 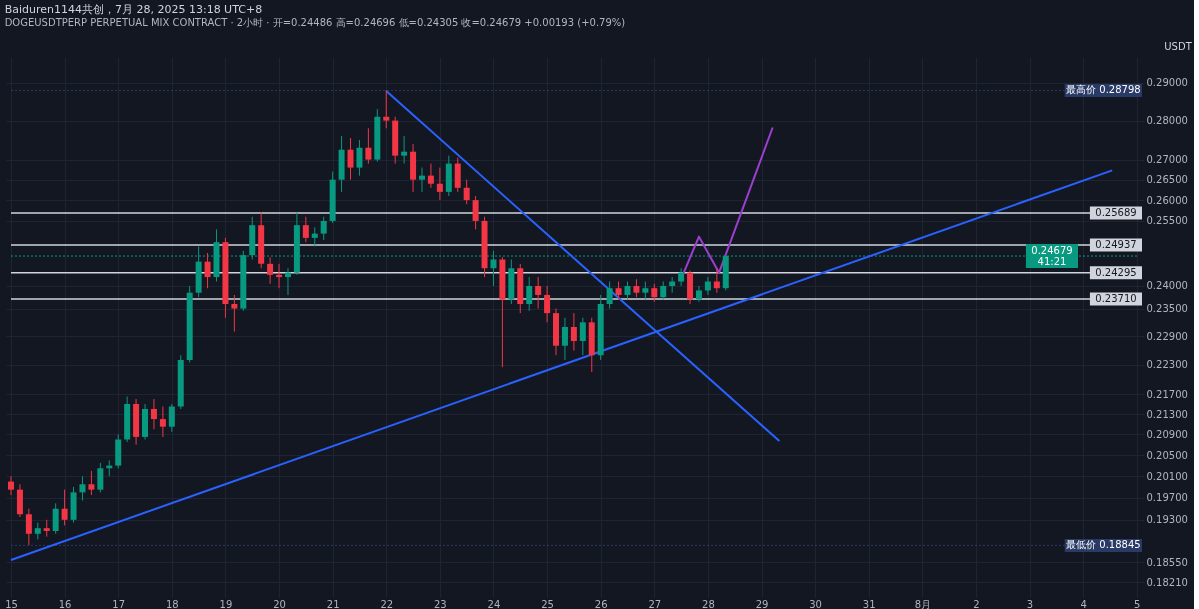 What do you see at coordinates (11, 603) in the screenshot?
I see `x-tick-label: 15` at bounding box center [11, 603].